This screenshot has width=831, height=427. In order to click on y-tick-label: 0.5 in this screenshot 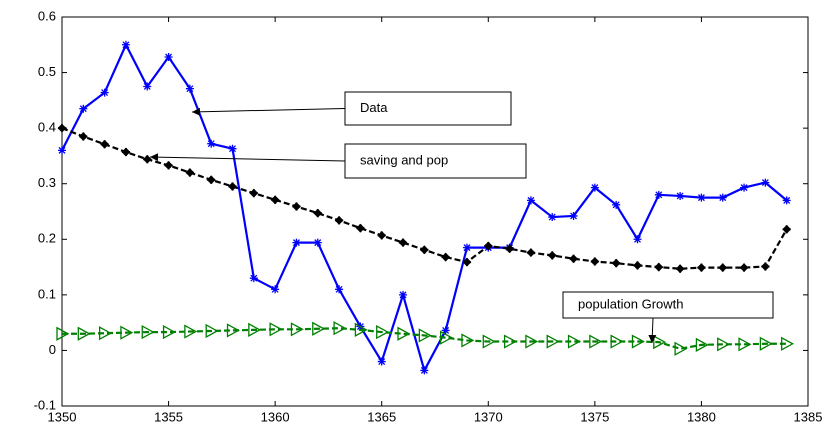, I will do `click(47, 71)`.